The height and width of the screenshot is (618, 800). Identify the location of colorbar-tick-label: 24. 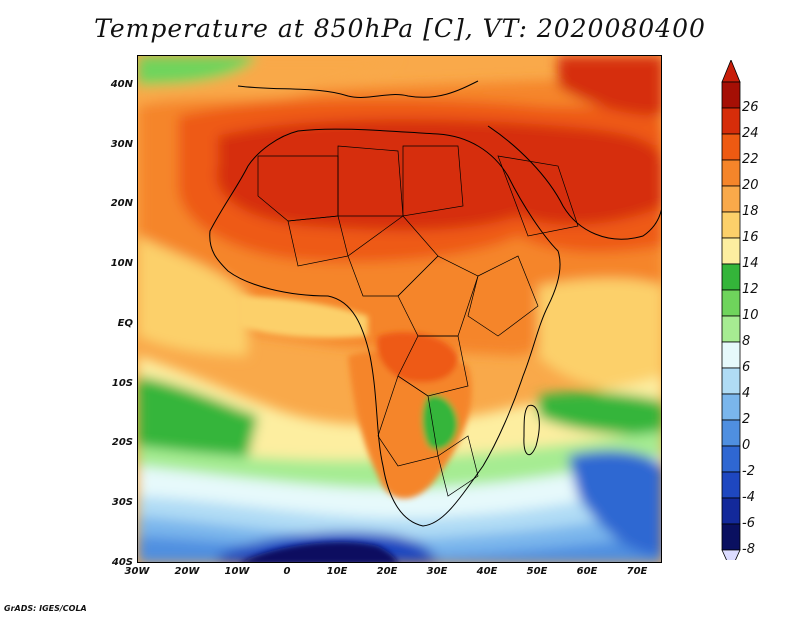
(750, 133).